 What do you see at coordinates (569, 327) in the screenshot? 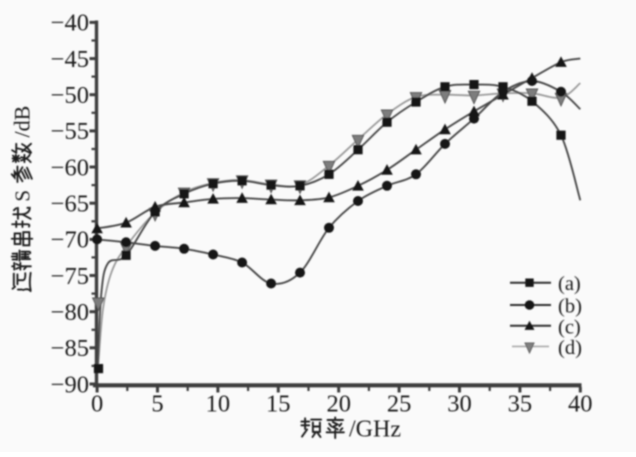
I see `svg-text: (c)` at bounding box center [569, 327].